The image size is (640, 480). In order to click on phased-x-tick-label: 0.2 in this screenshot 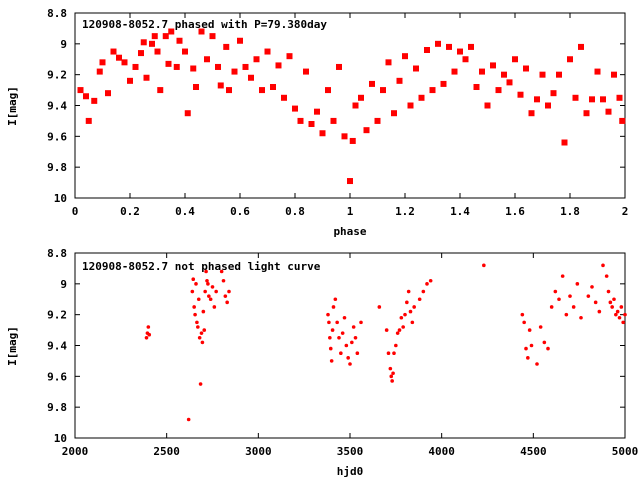, I will do `click(130, 211)`.